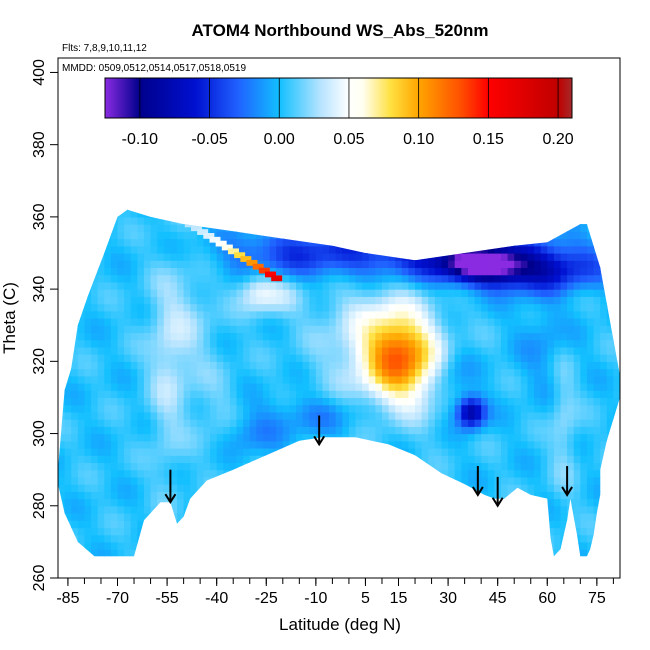 Image resolution: width=650 pixels, height=650 pixels. What do you see at coordinates (279, 139) in the screenshot?
I see `colorbar-tick-label: 0.00` at bounding box center [279, 139].